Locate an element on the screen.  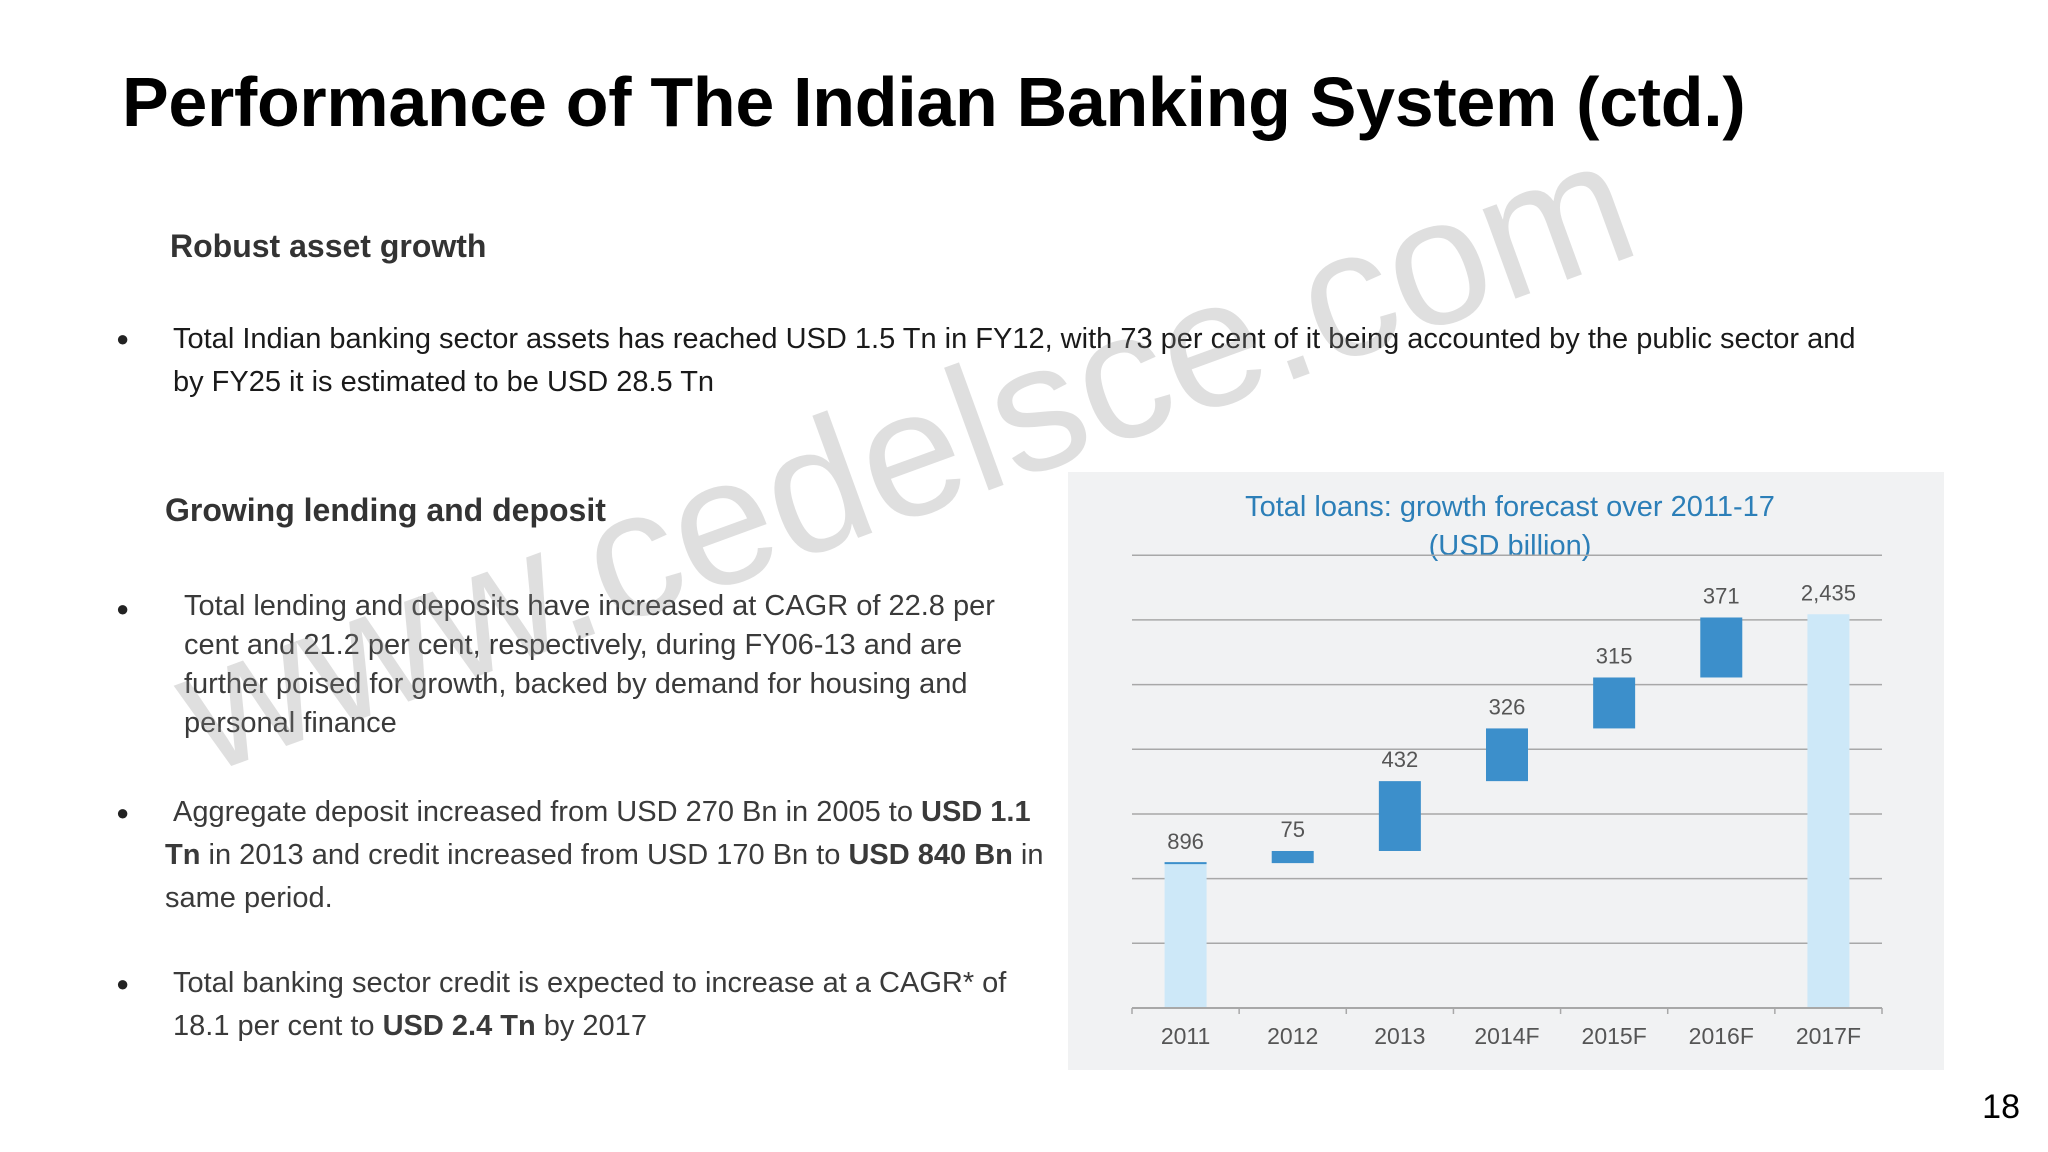
text-span: by 2017 is located at coordinates (591, 1026).